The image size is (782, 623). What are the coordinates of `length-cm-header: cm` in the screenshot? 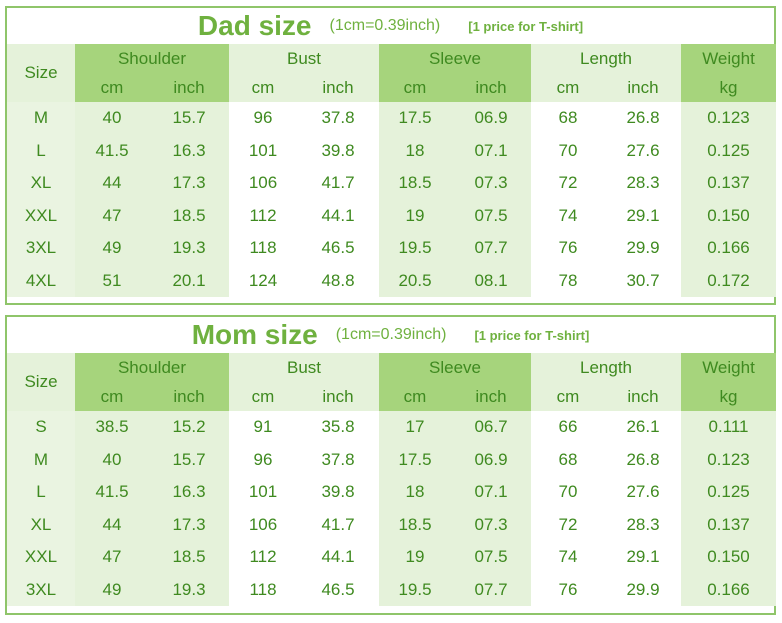 It's located at (568, 397).